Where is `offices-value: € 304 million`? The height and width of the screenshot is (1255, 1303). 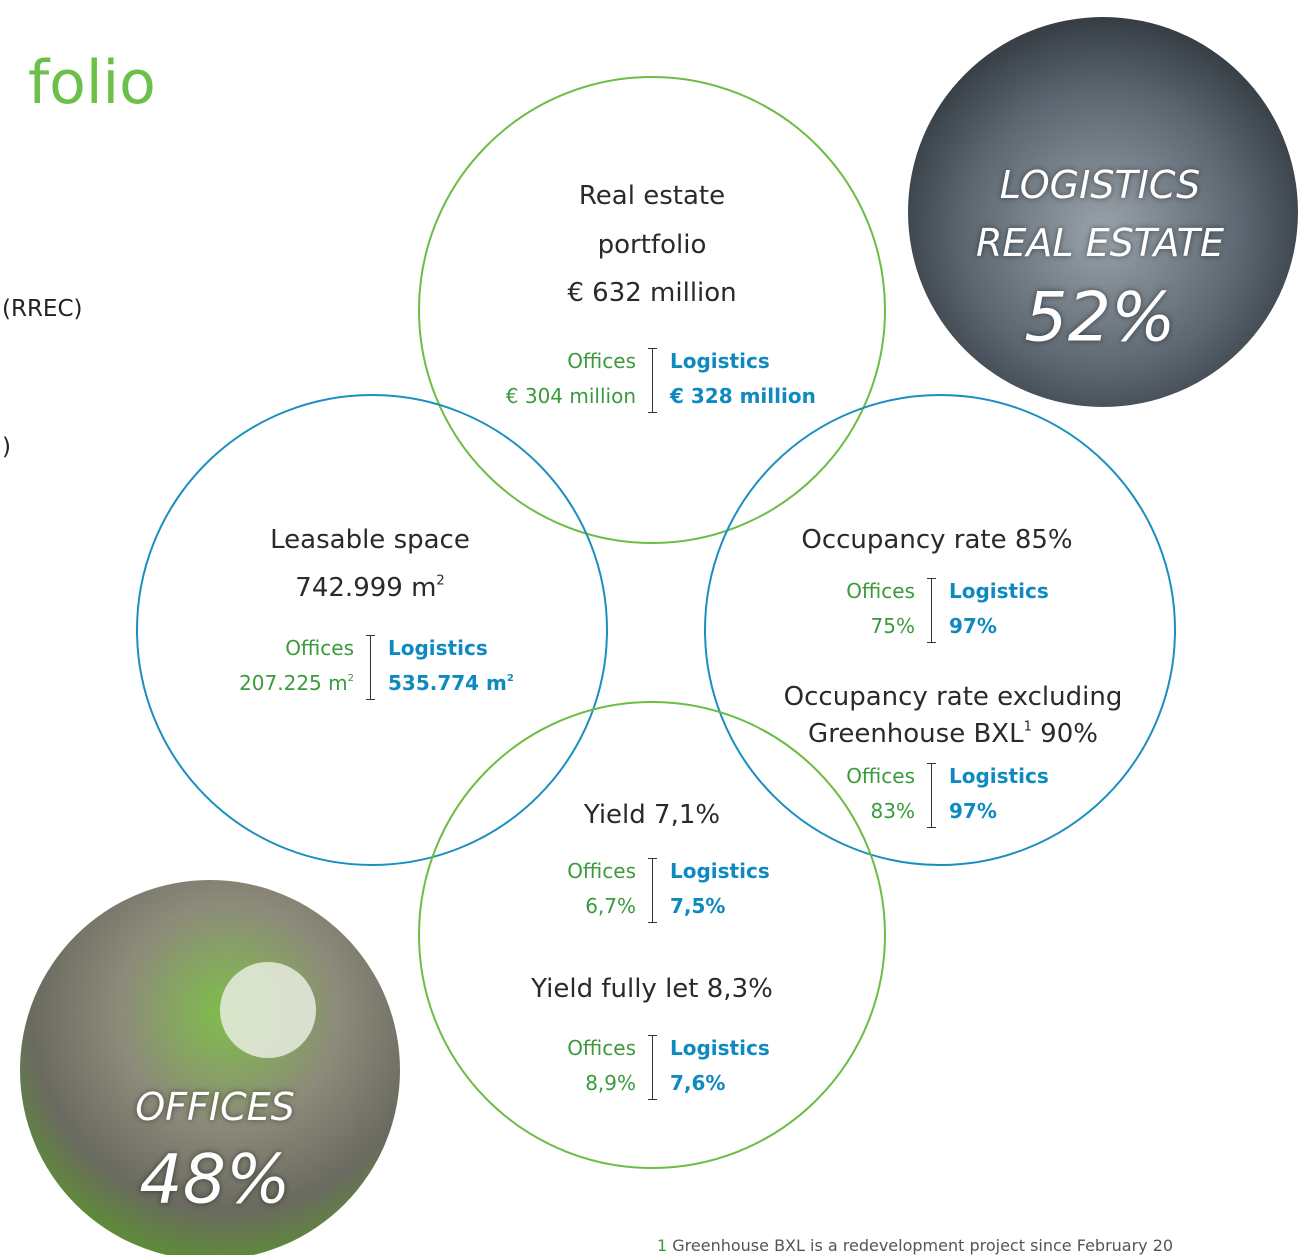
offices-value: € 304 million is located at coordinates (571, 396).